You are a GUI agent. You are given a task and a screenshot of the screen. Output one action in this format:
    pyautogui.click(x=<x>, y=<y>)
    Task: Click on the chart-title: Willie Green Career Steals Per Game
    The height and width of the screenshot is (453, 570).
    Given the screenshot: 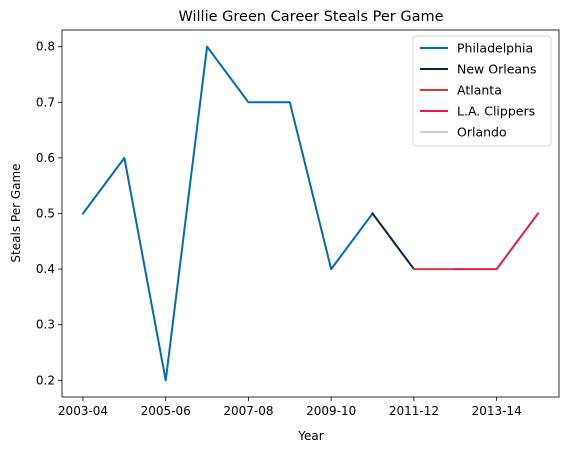 What is the action you would take?
    pyautogui.click(x=310, y=17)
    